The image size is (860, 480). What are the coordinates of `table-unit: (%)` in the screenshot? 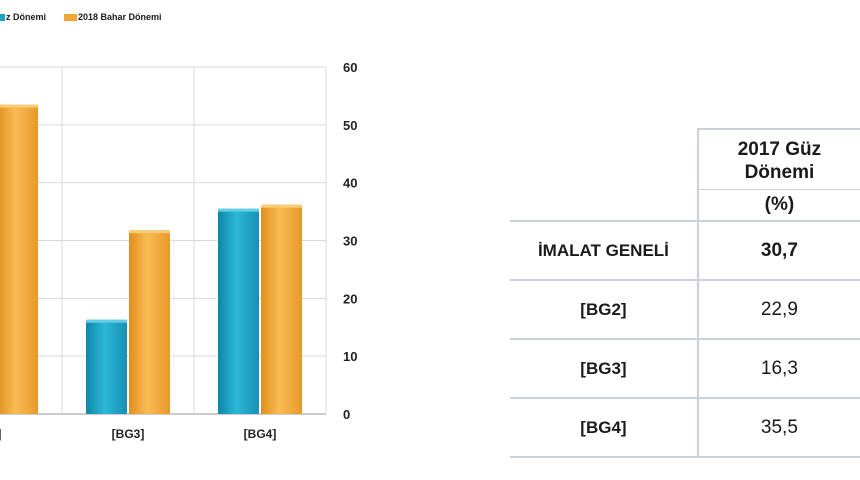 It's located at (778, 205).